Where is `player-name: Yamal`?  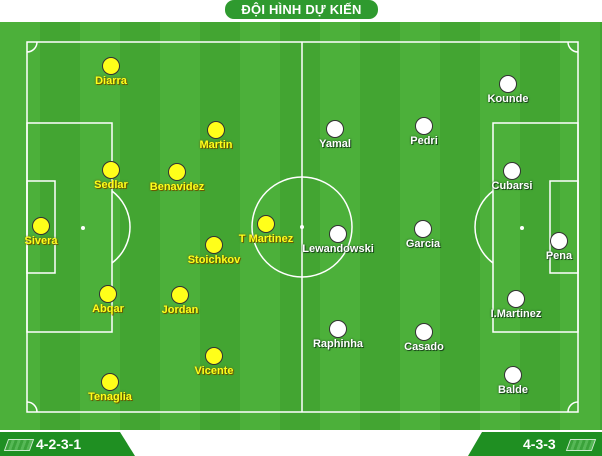 player-name: Yamal is located at coordinates (335, 144).